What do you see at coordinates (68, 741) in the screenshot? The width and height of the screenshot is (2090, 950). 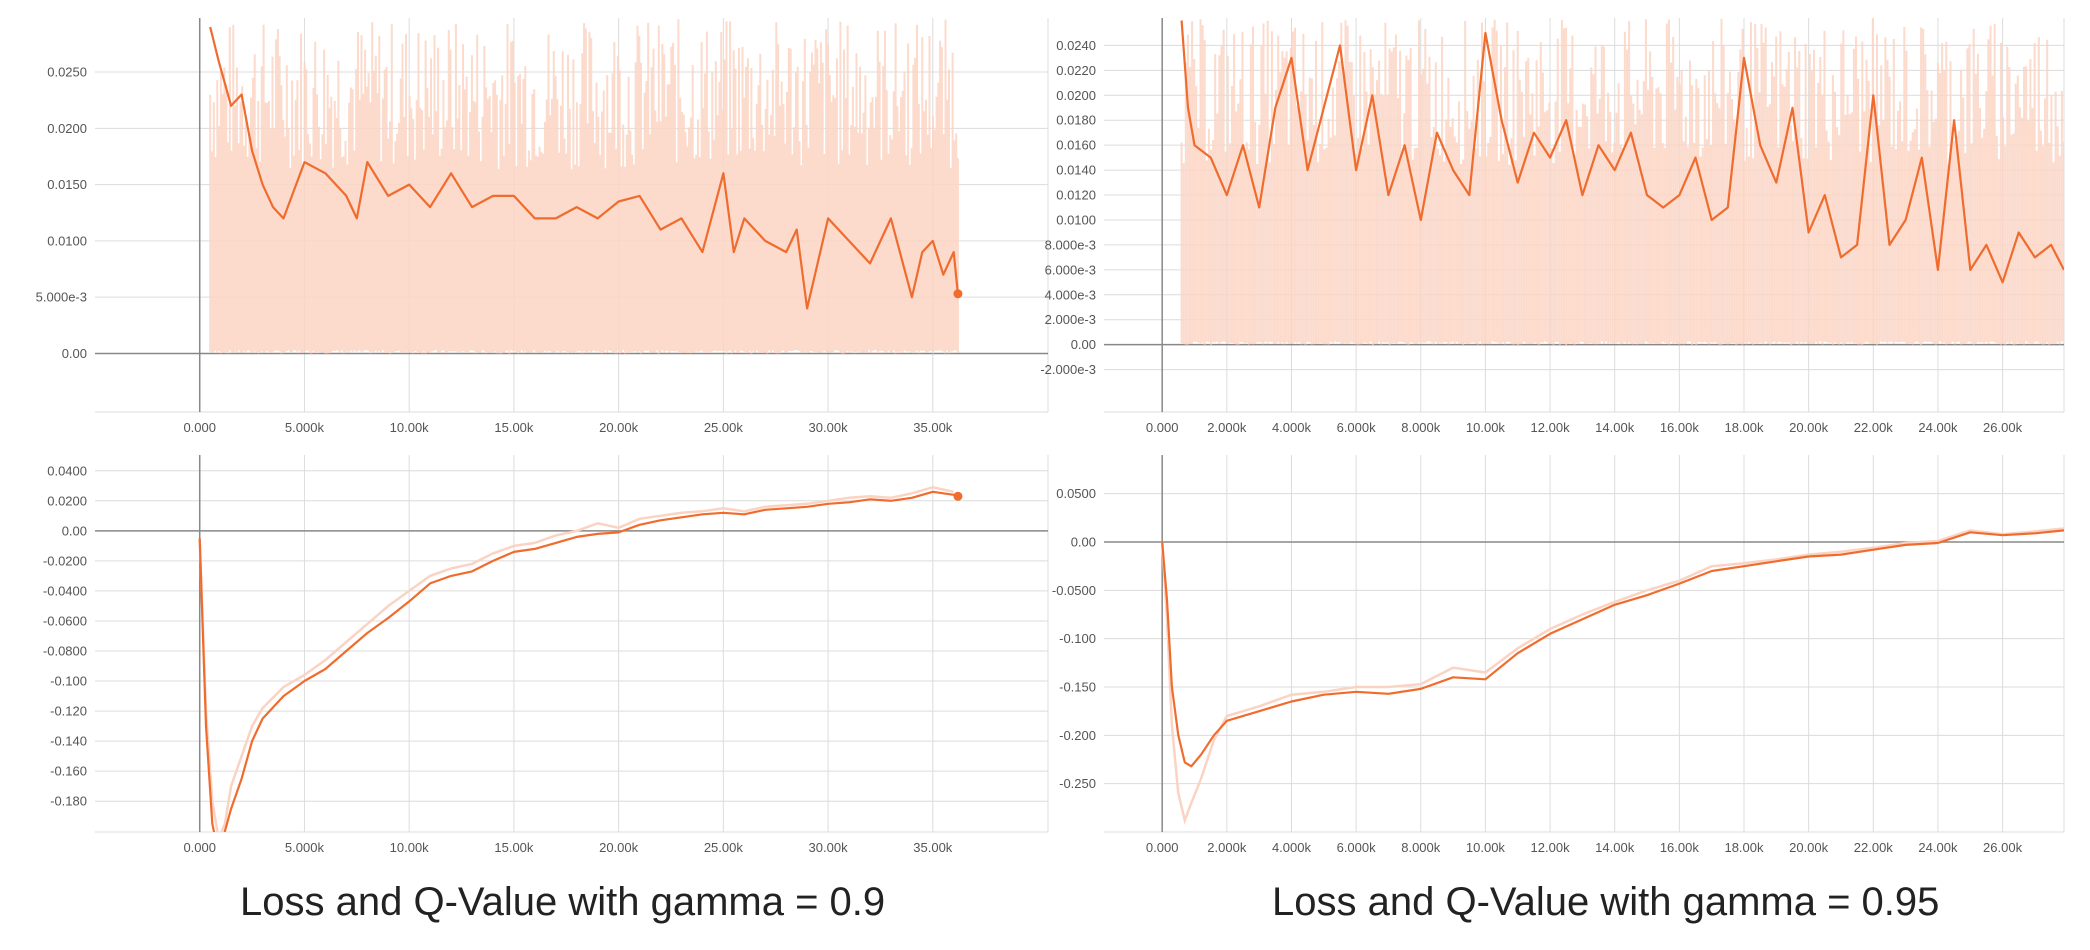 I see `y-tick-label: -0.140` at bounding box center [68, 741].